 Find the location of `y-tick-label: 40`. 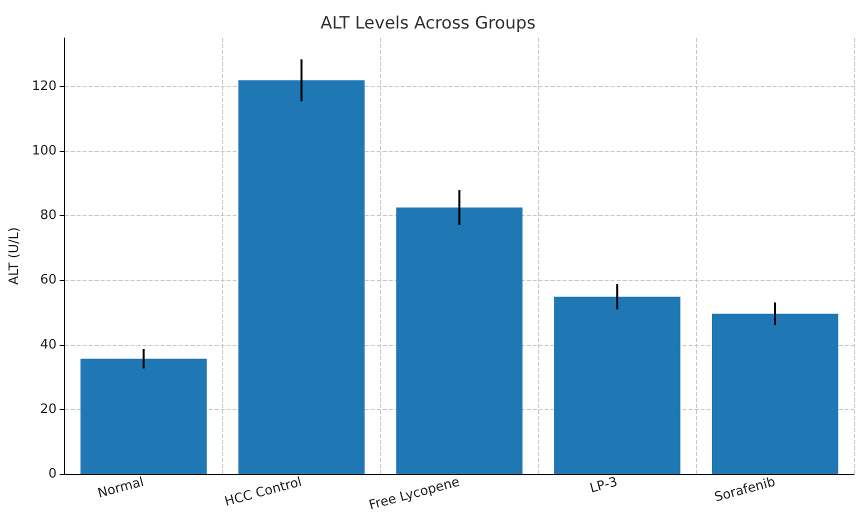

y-tick-label: 40 is located at coordinates (48, 344).